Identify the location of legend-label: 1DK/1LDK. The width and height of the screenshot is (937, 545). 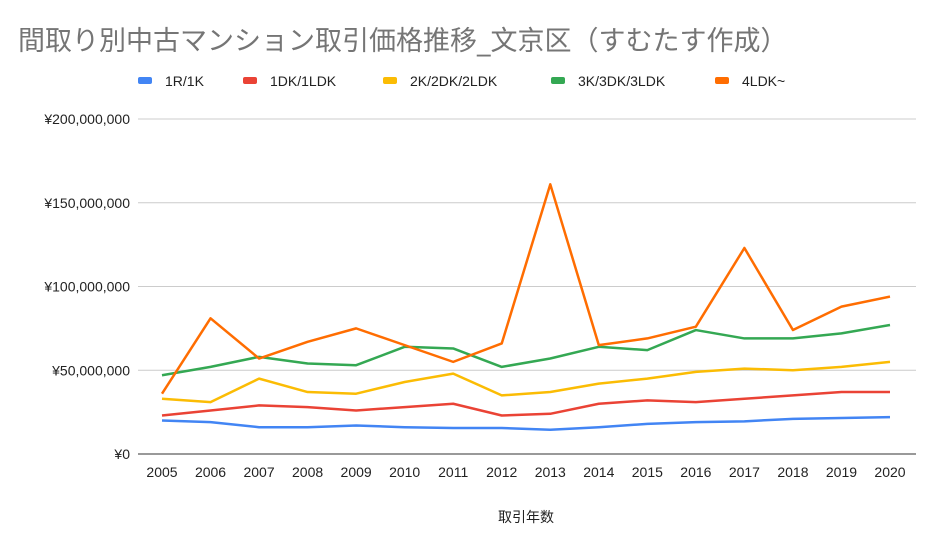
(303, 81).